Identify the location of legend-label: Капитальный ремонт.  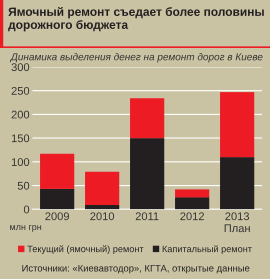
(207, 249).